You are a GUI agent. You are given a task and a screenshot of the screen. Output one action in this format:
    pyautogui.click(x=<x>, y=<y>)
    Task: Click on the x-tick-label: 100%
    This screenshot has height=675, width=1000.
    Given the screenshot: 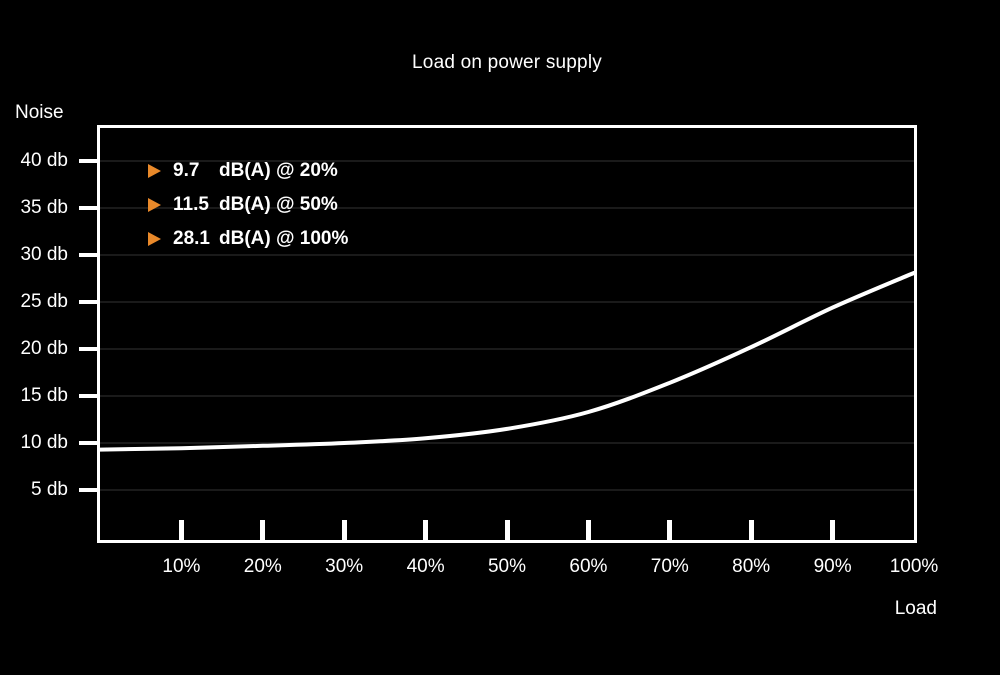 What is the action you would take?
    pyautogui.click(x=914, y=566)
    